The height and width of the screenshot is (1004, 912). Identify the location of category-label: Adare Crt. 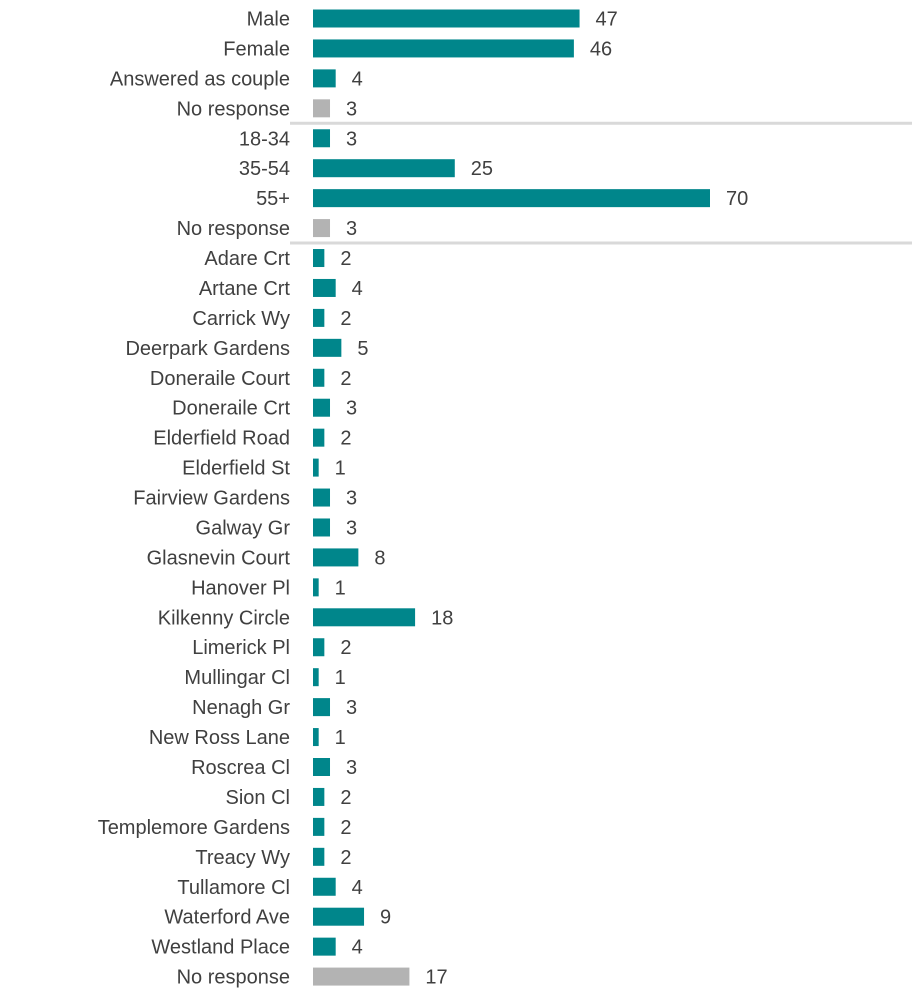
(247, 259).